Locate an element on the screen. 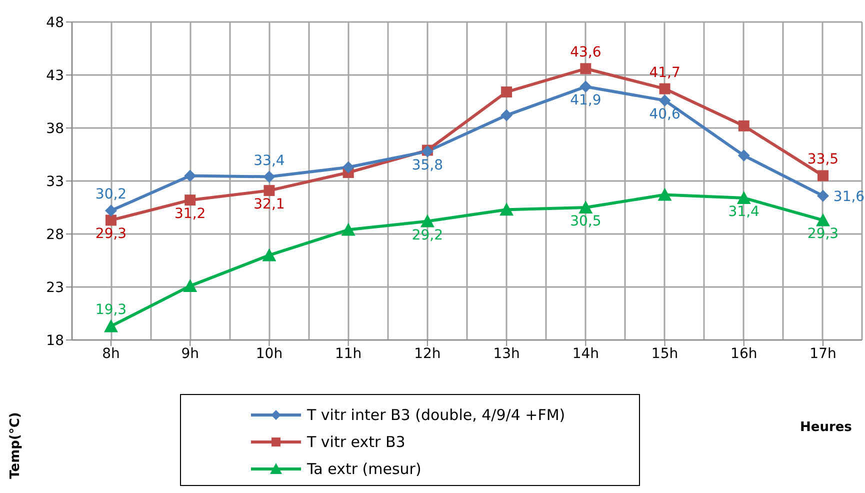 The image size is (865, 493). data-label: 31,4 is located at coordinates (744, 212).